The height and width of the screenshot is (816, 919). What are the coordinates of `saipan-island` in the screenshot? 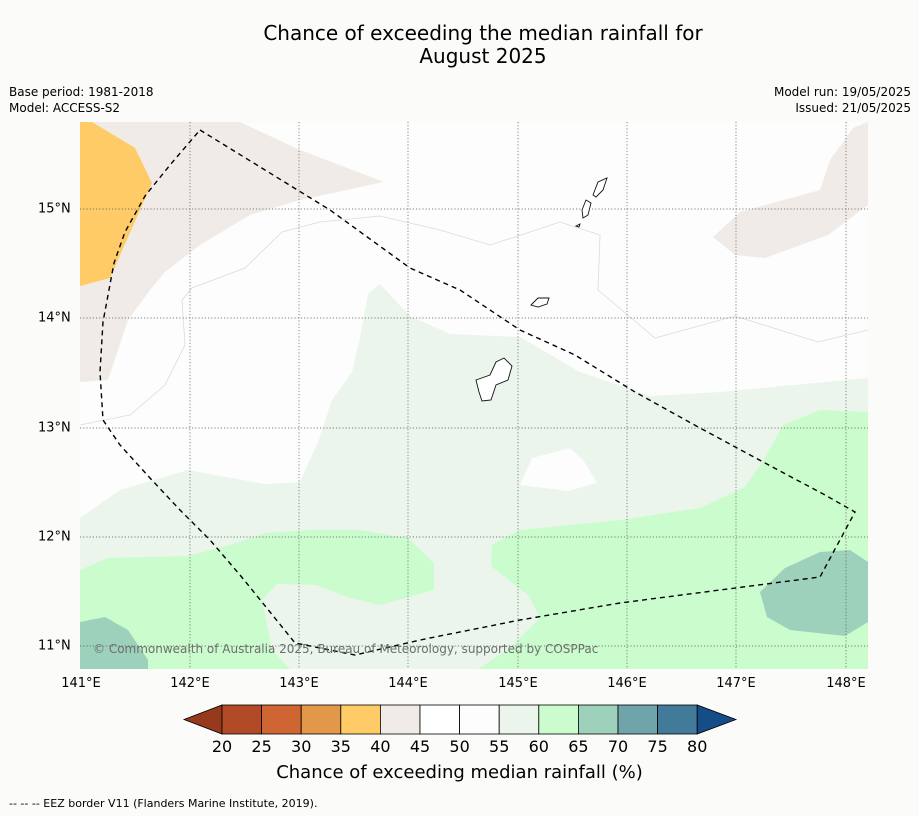 It's located at (600, 187).